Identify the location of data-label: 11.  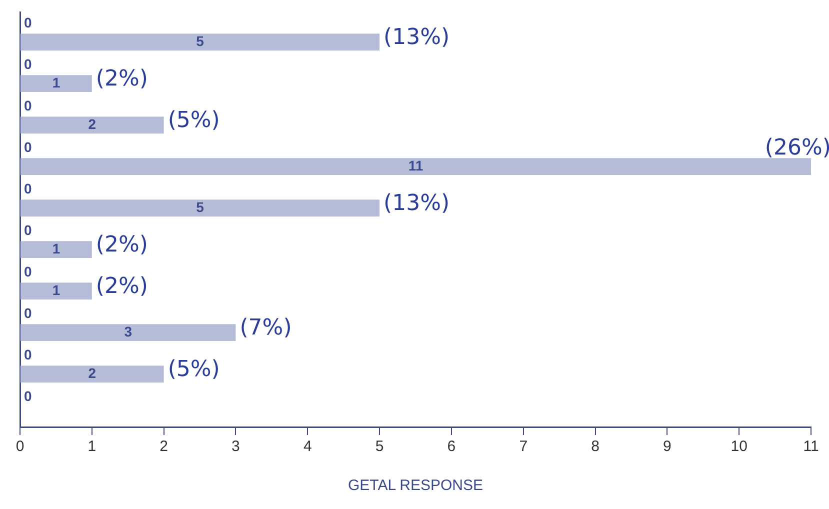
(416, 165).